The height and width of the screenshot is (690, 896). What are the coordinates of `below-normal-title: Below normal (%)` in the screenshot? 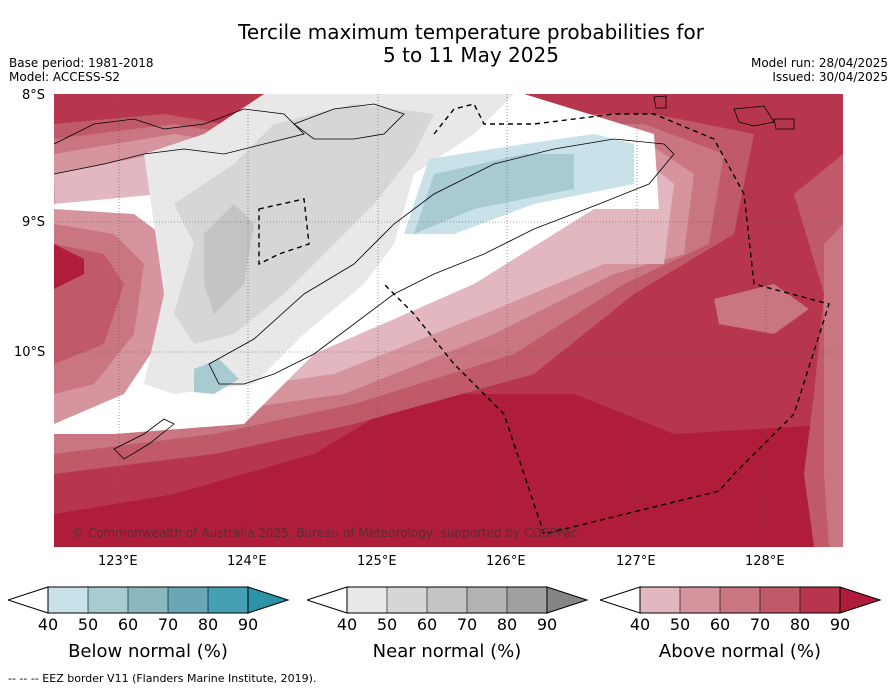 It's located at (148, 651).